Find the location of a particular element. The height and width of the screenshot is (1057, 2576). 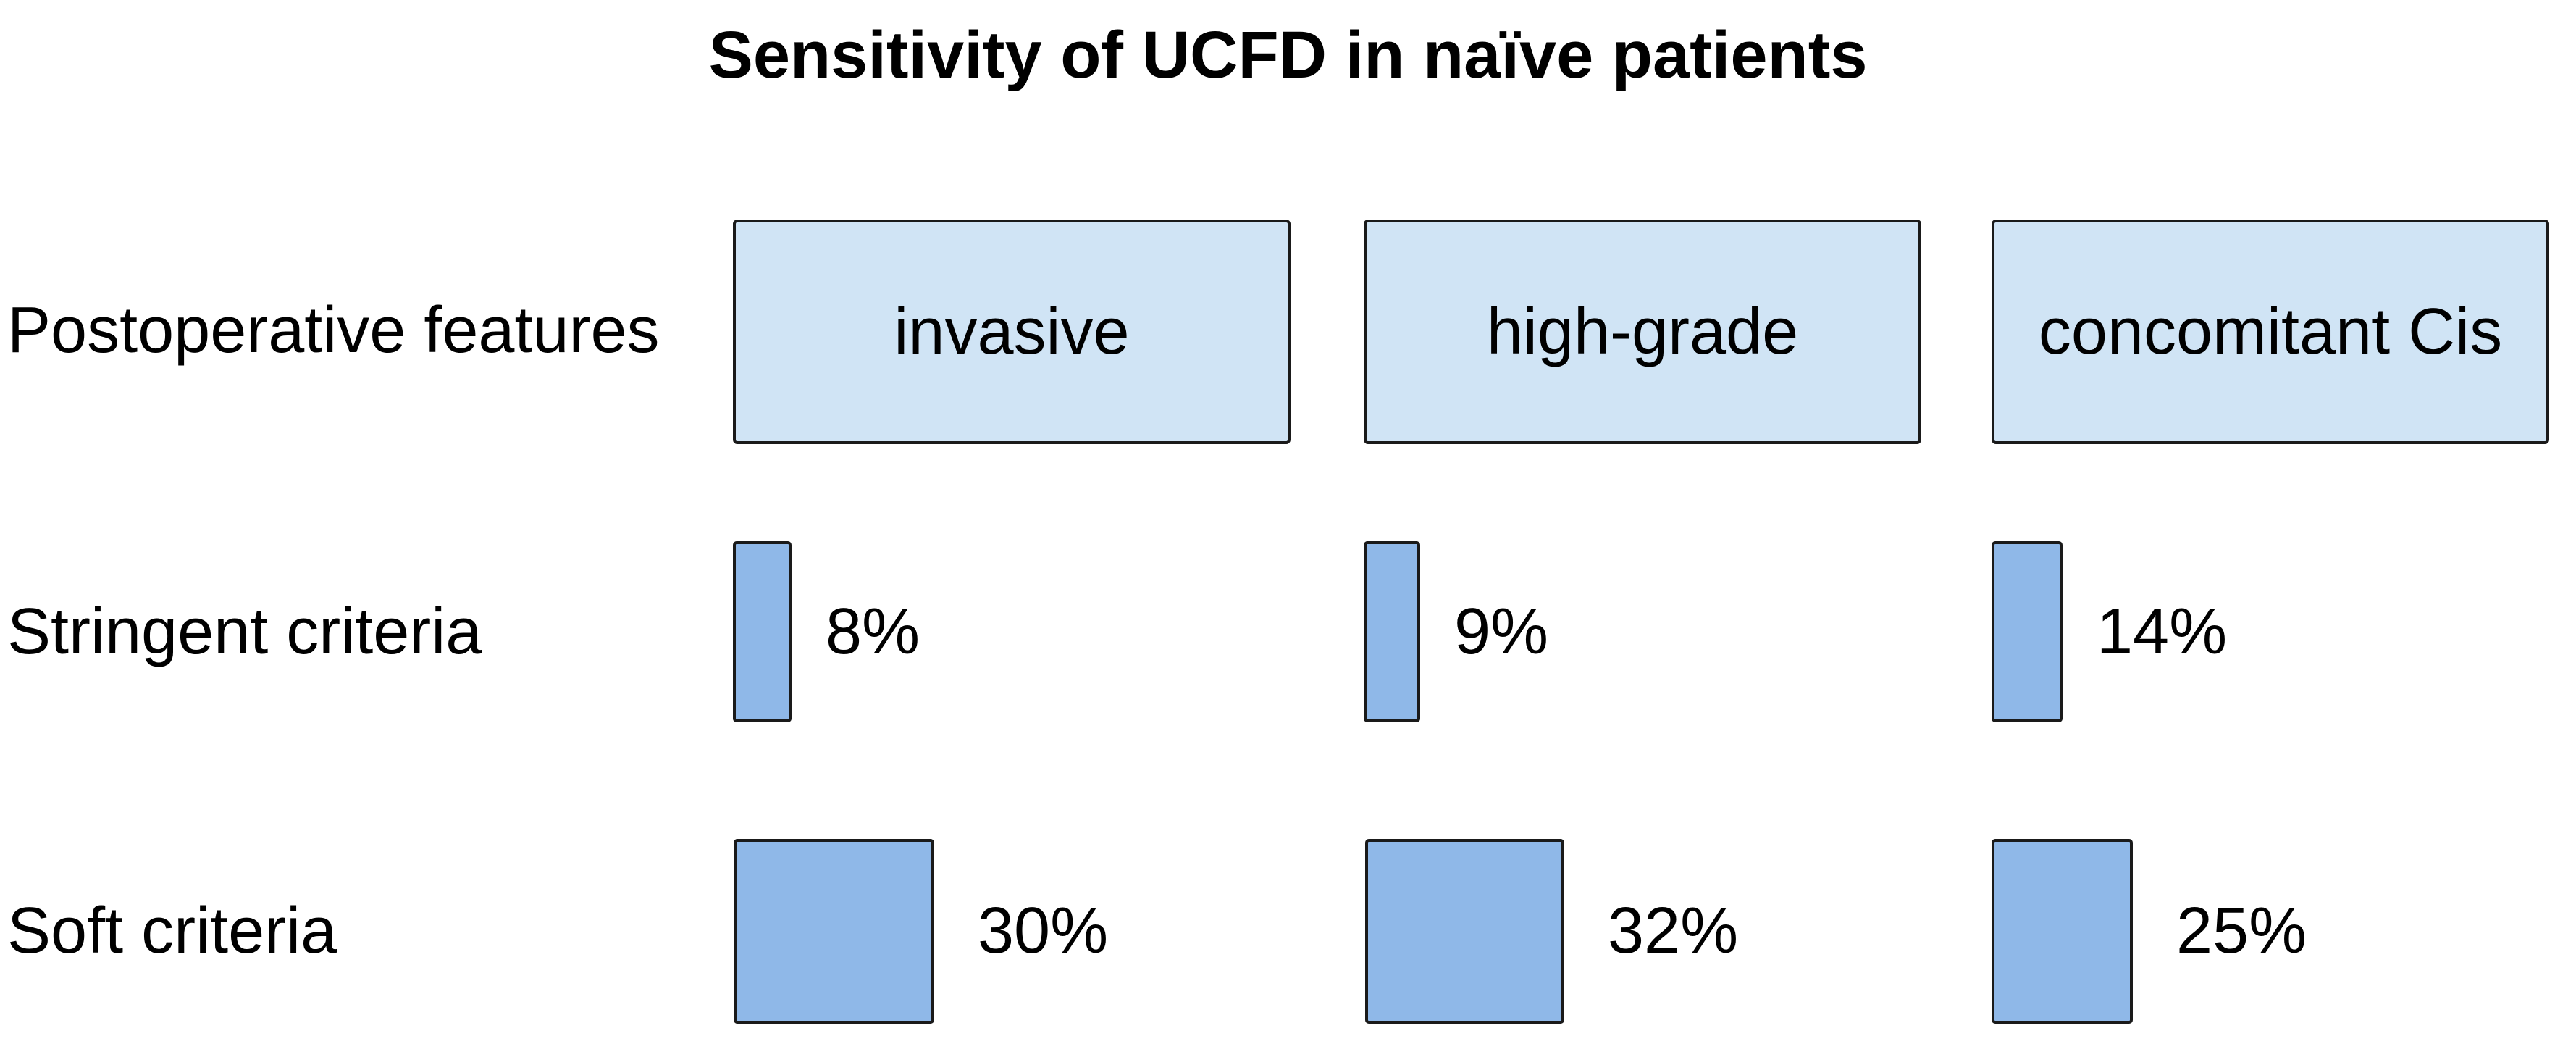

feature-box-high-grade: high-grade is located at coordinates (1642, 332).